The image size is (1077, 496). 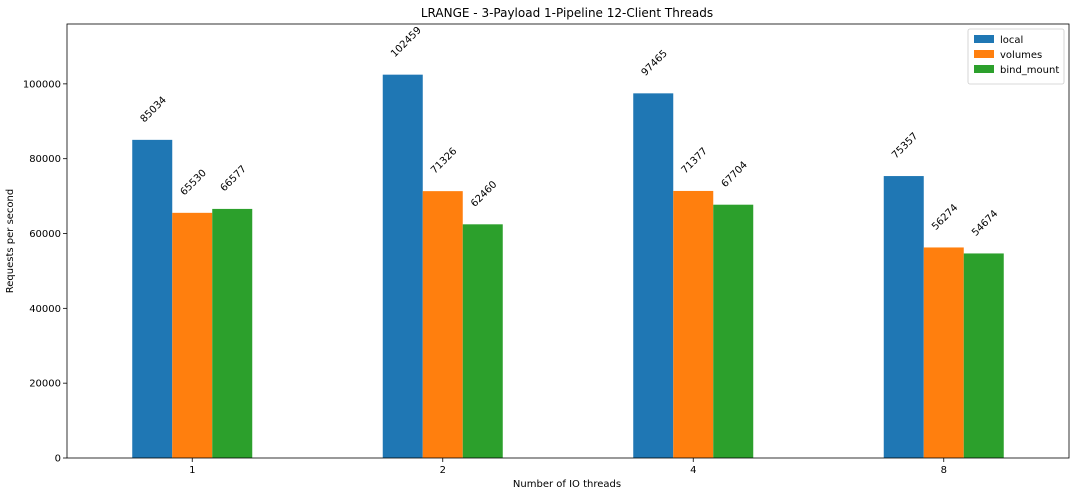 What do you see at coordinates (984, 39) in the screenshot?
I see `legend-swatch-local` at bounding box center [984, 39].